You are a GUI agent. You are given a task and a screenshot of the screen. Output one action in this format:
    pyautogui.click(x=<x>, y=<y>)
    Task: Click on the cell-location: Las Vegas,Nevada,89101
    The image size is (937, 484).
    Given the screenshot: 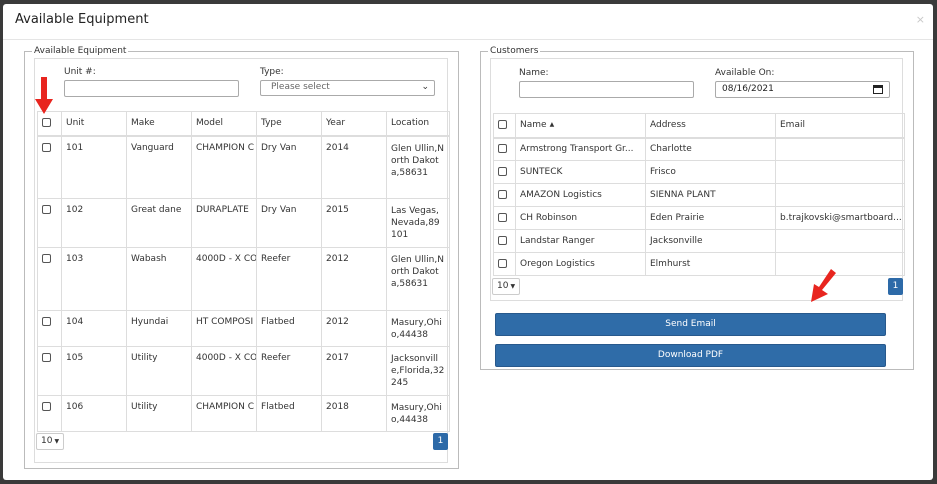 What is the action you would take?
    pyautogui.click(x=418, y=223)
    